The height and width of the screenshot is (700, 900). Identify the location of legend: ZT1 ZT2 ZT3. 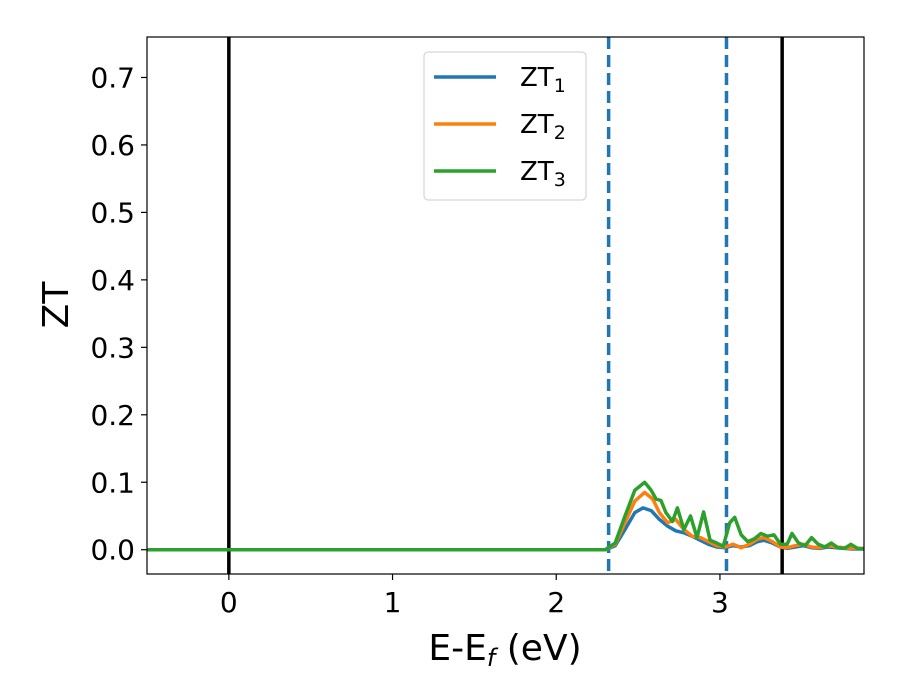
(505, 126).